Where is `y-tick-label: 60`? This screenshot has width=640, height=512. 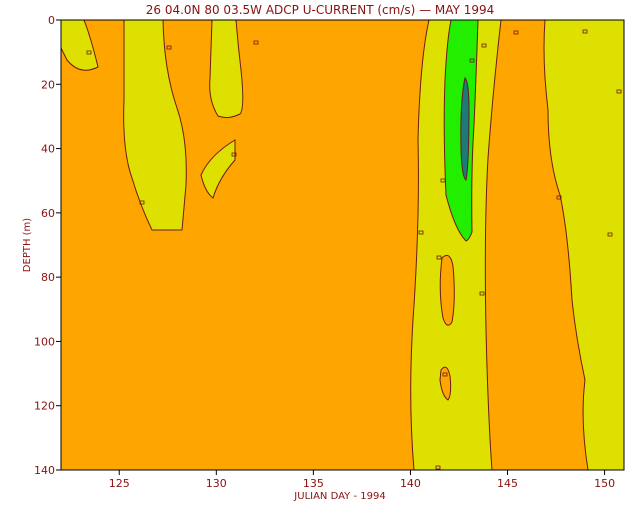
y-tick-label: 60 is located at coordinates (48, 213).